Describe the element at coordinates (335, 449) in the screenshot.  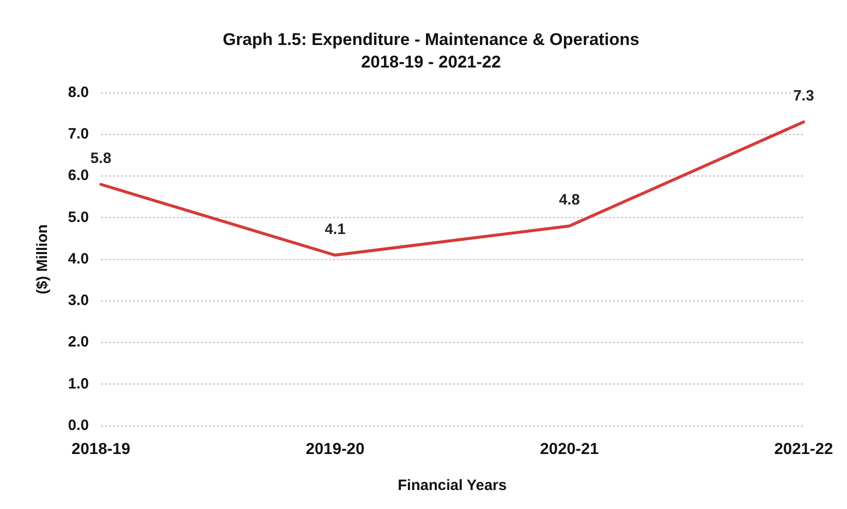
I see `x-tick-label: 2019-20` at that location.